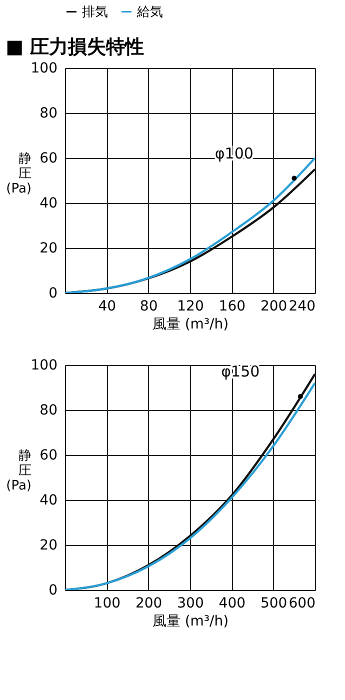  I want to click on x-tick-label: 500, so click(274, 604).